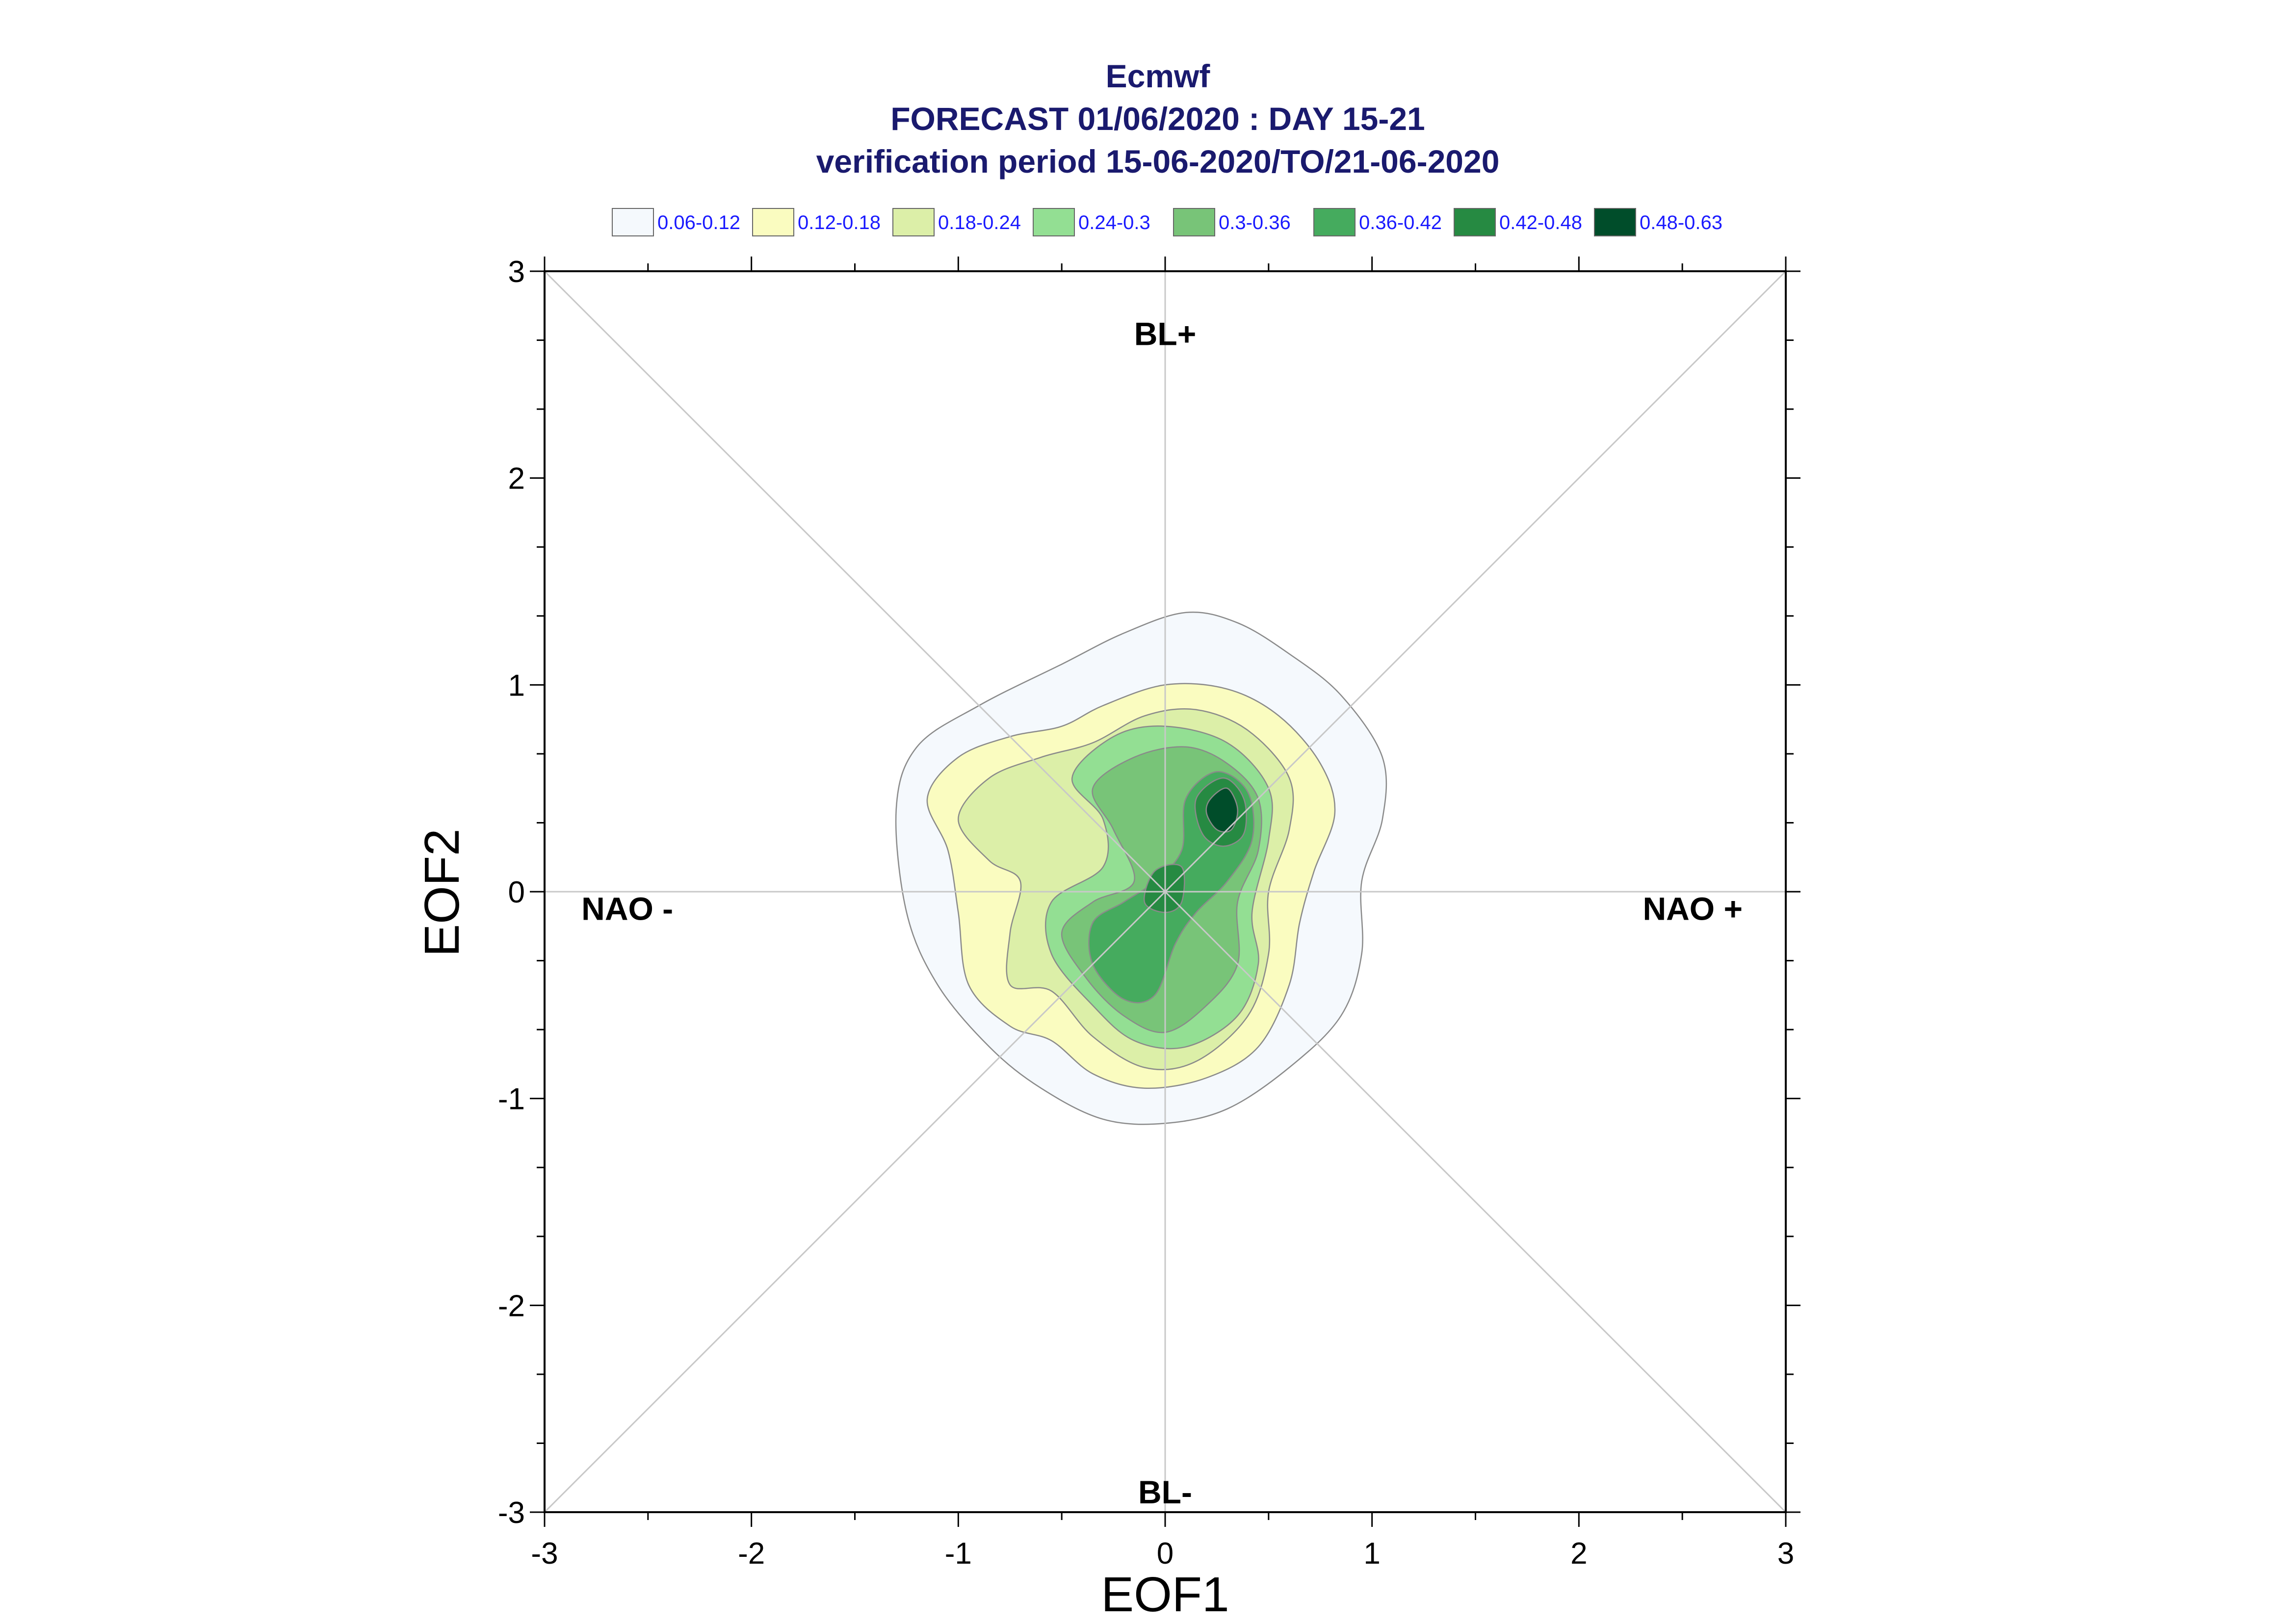 Image resolution: width=2295 pixels, height=1624 pixels. Describe the element at coordinates (511, 1513) in the screenshot. I see `y-tick-label: -3` at that location.